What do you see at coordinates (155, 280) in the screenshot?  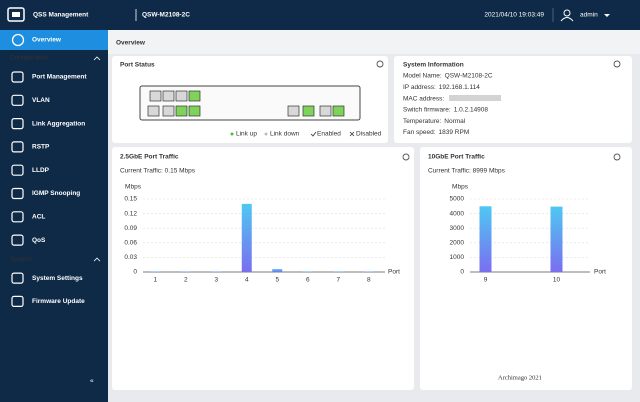 I see `x-tick-label: 1` at bounding box center [155, 280].